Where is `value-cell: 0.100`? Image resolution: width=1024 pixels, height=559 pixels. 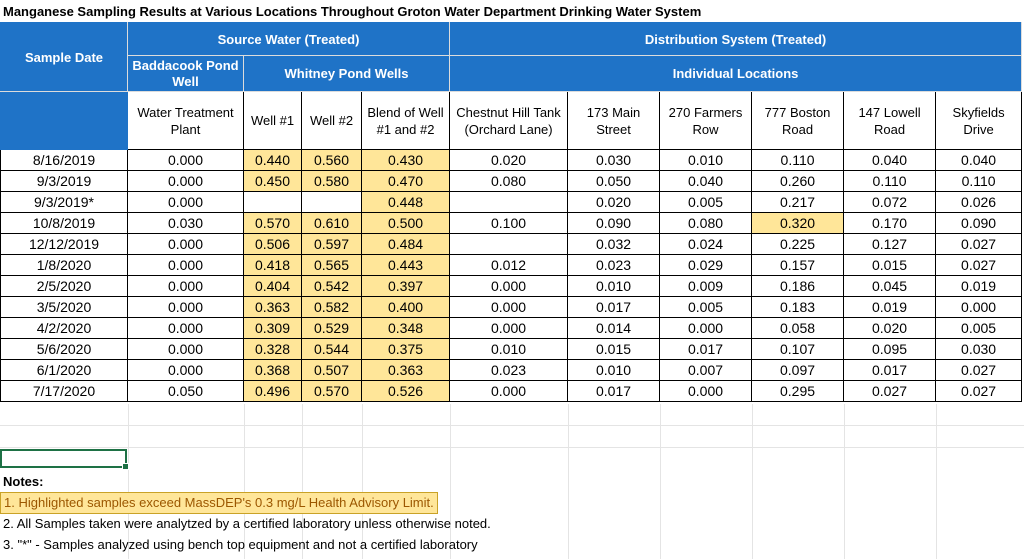
value-cell: 0.100 is located at coordinates (509, 223).